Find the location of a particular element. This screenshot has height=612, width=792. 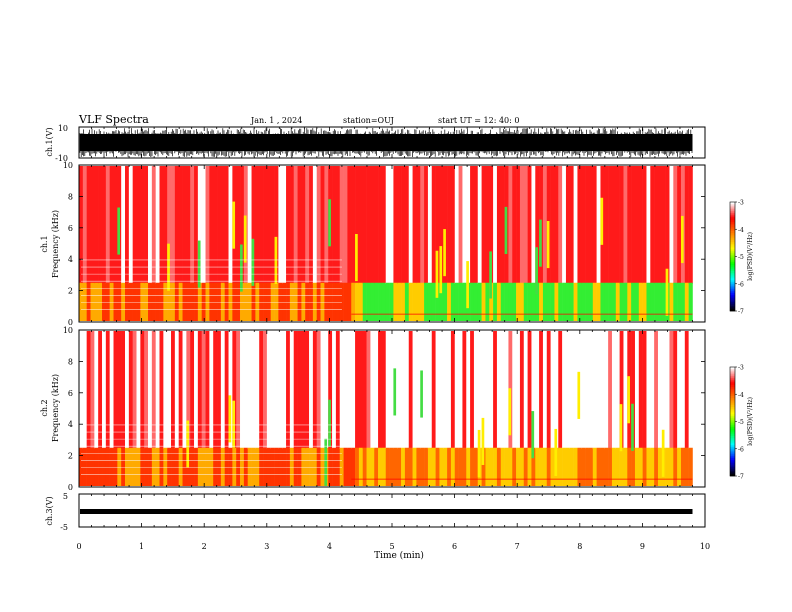

y-tick-label: 4 is located at coordinates (70, 424).